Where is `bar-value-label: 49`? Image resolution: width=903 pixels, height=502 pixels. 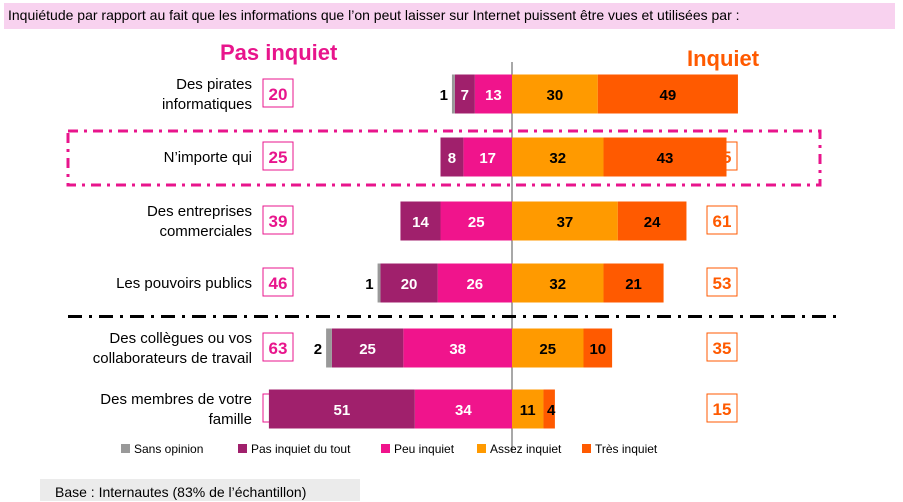
bar-value-label: 49 is located at coordinates (668, 95).